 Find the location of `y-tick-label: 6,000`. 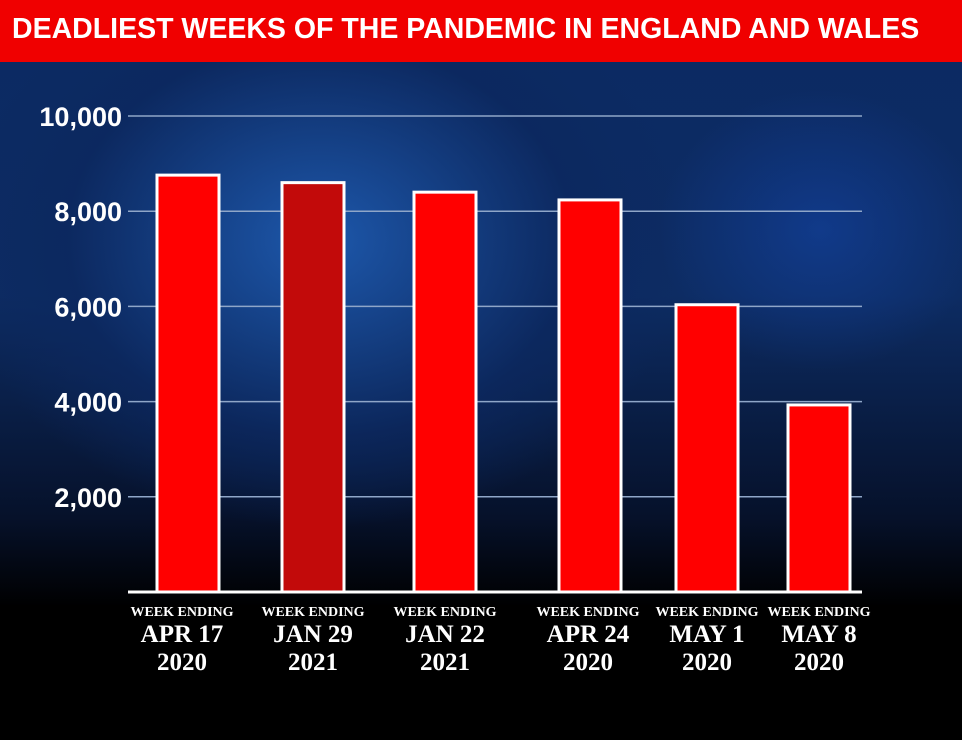

y-tick-label: 6,000 is located at coordinates (88, 307).